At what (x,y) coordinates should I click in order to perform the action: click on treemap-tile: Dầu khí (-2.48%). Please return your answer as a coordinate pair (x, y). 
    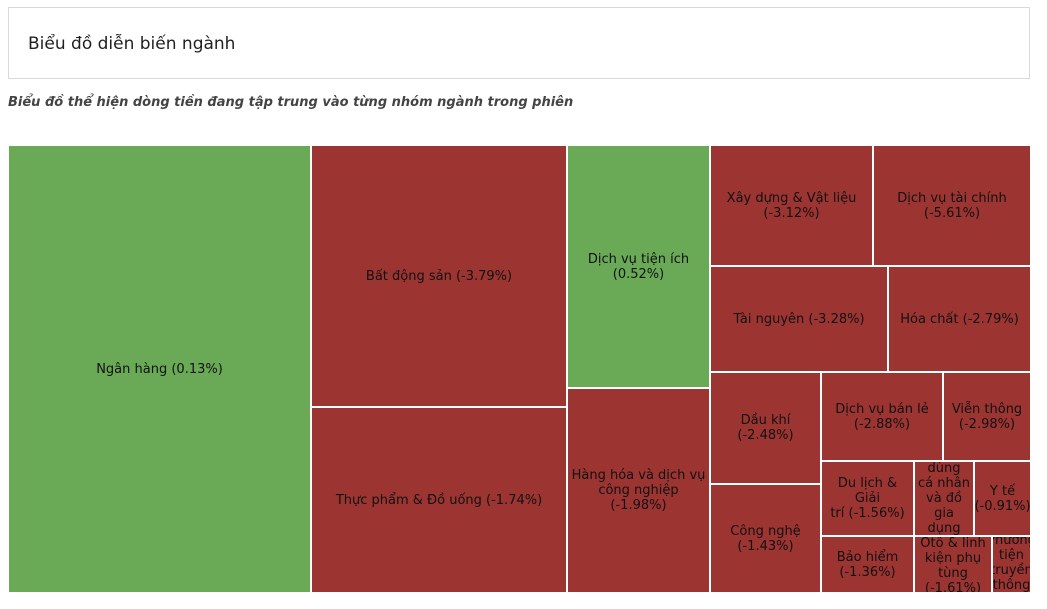
    Looking at the image, I should click on (765, 428).